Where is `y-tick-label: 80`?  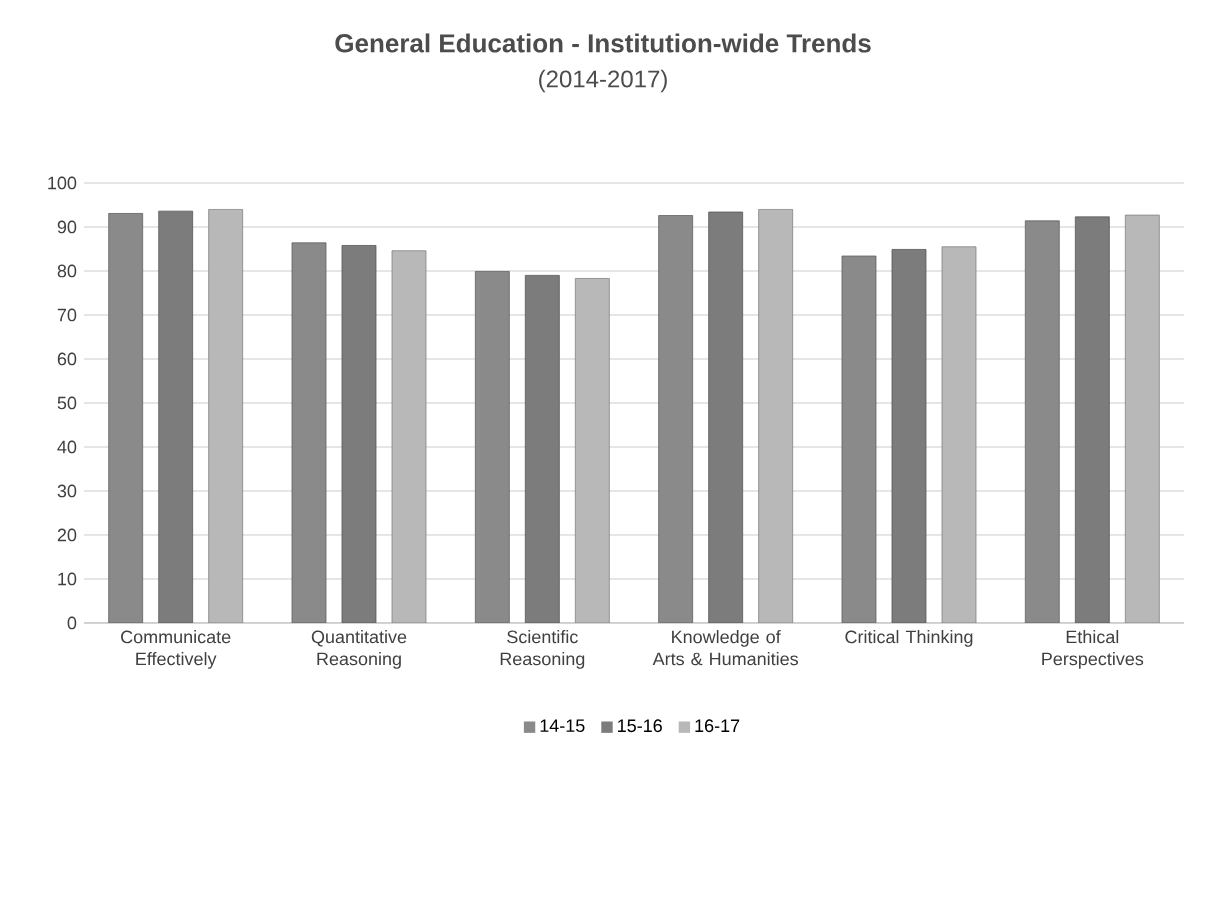 y-tick-label: 80 is located at coordinates (67, 271).